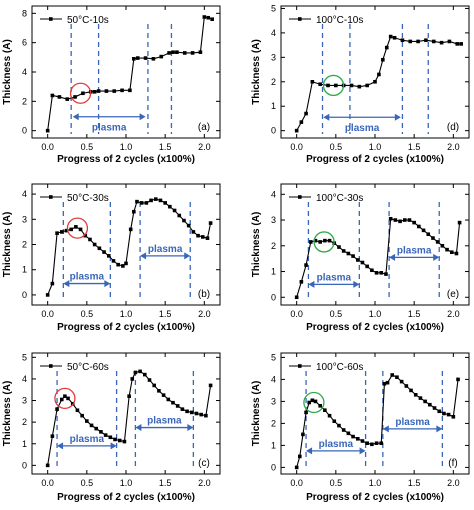  I want to click on panel-tag: (c), so click(204, 463).